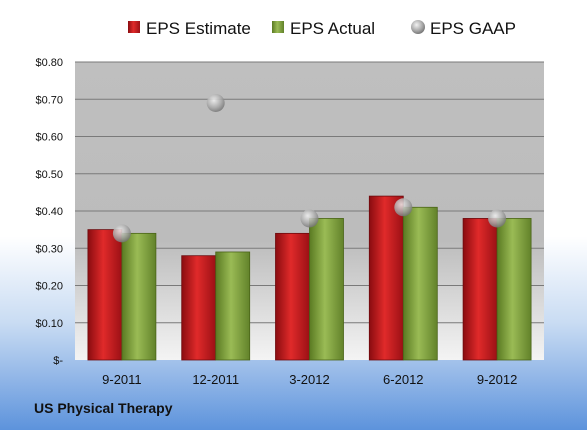 The width and height of the screenshot is (587, 430). Describe the element at coordinates (49, 138) in the screenshot. I see `y-tick-label: $0.60` at that location.